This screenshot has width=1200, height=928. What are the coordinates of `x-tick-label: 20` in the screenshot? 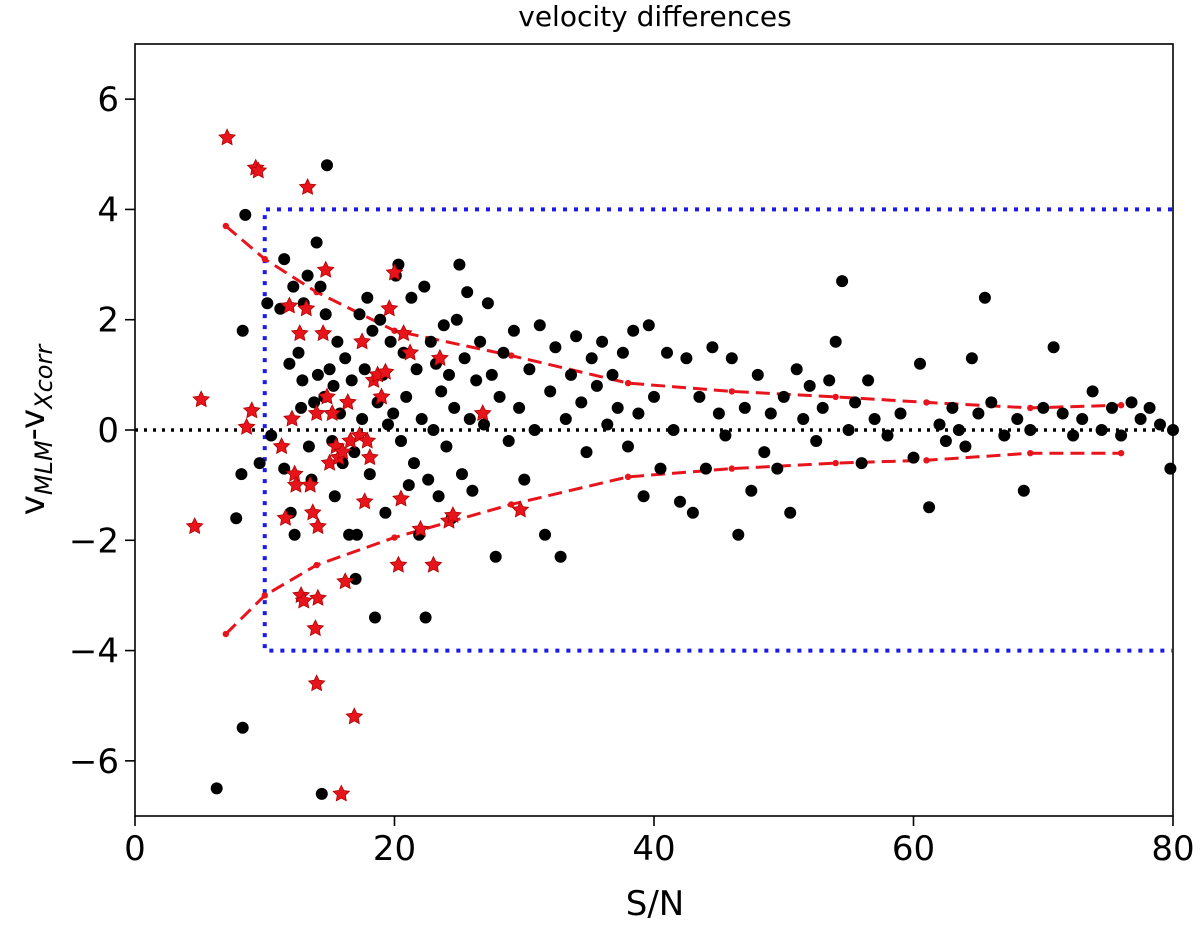 It's located at (394, 849).